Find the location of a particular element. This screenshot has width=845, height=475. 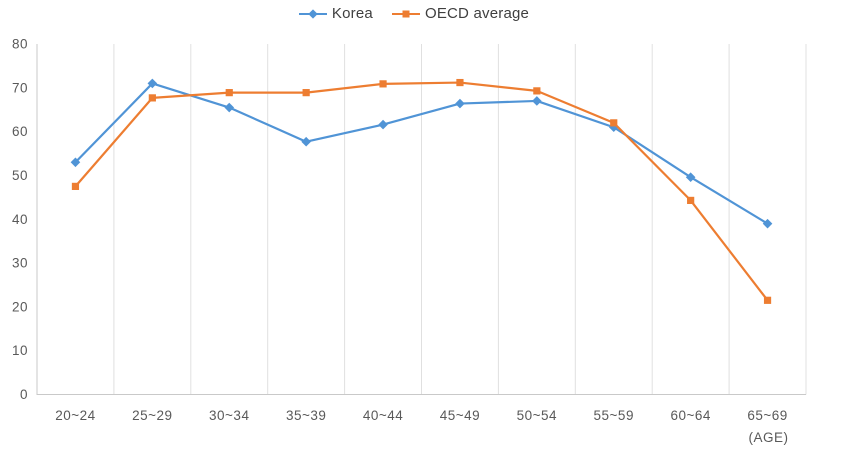

x-tick-label: 50~54 is located at coordinates (537, 415).